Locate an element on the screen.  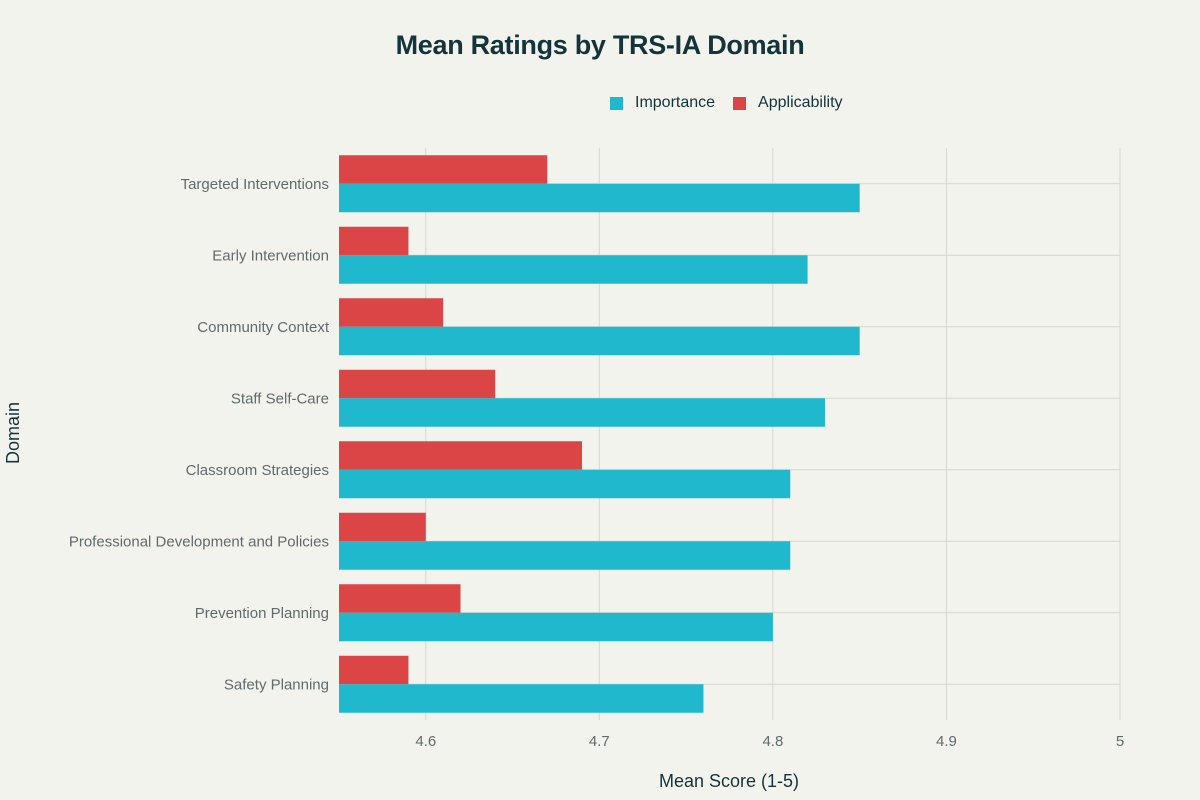
x-tick-label: 4.7 is located at coordinates (599, 741).